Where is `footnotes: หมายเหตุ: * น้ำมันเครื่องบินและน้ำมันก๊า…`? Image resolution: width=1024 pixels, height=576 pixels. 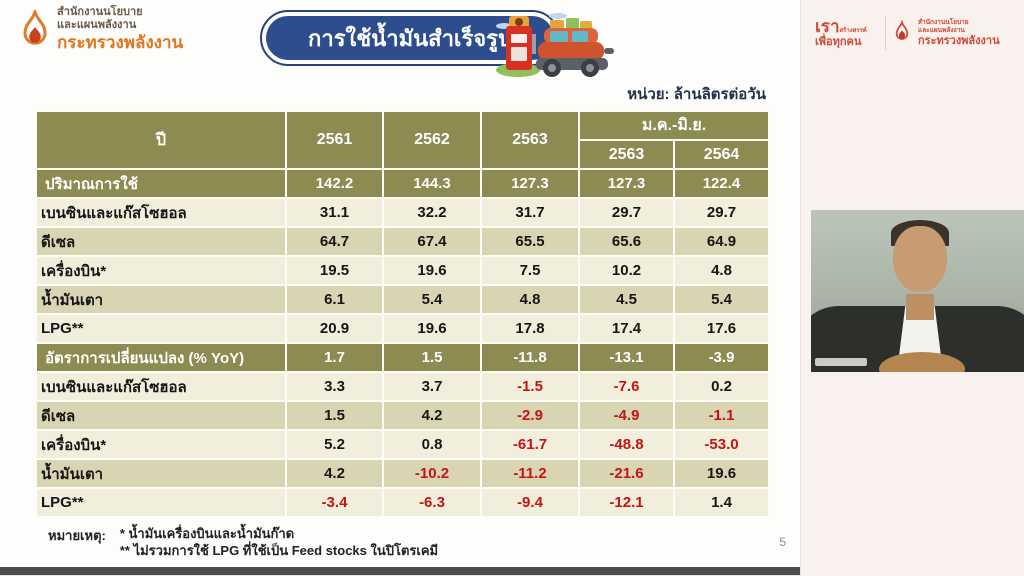 footnotes: หมายเหตุ: * น้ำมันเครื่องบินและน้ำมันก๊า… is located at coordinates (243, 542).